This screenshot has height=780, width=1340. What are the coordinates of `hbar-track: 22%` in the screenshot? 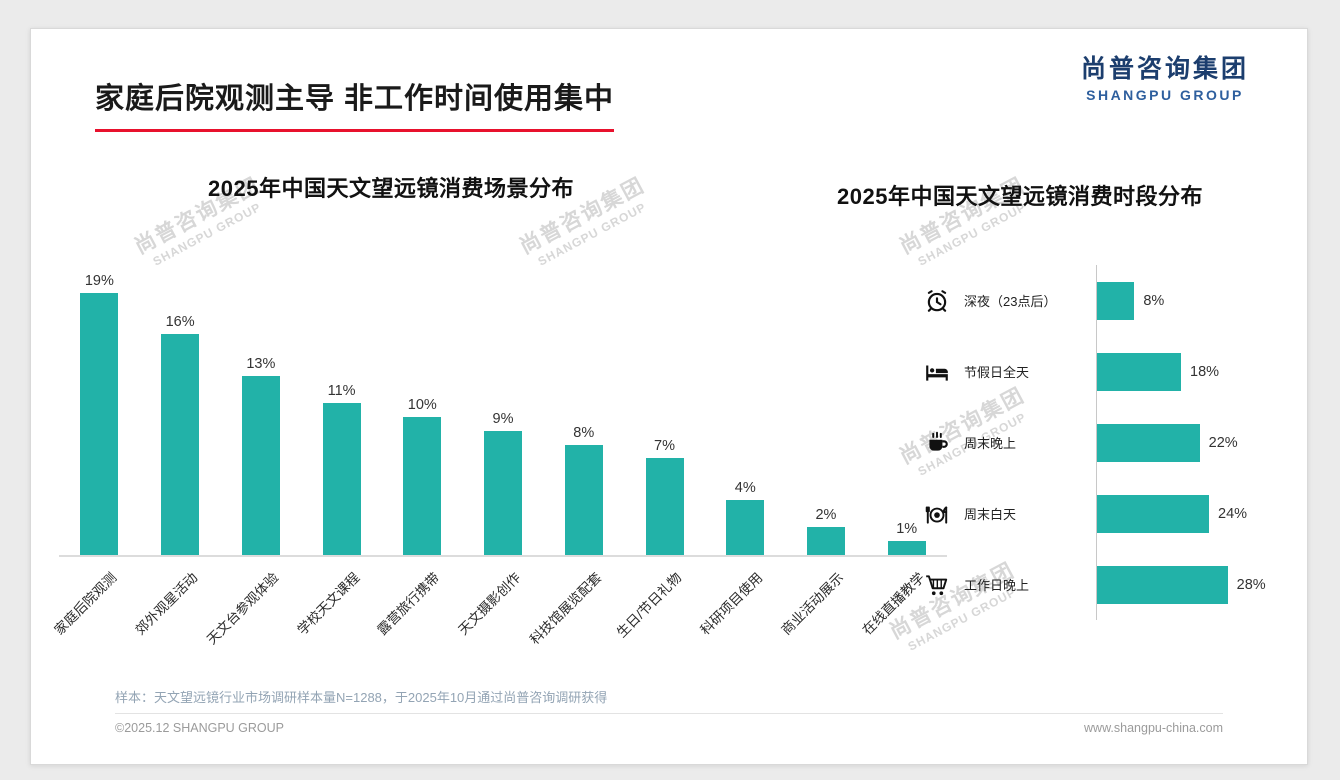 It's located at (1196, 442).